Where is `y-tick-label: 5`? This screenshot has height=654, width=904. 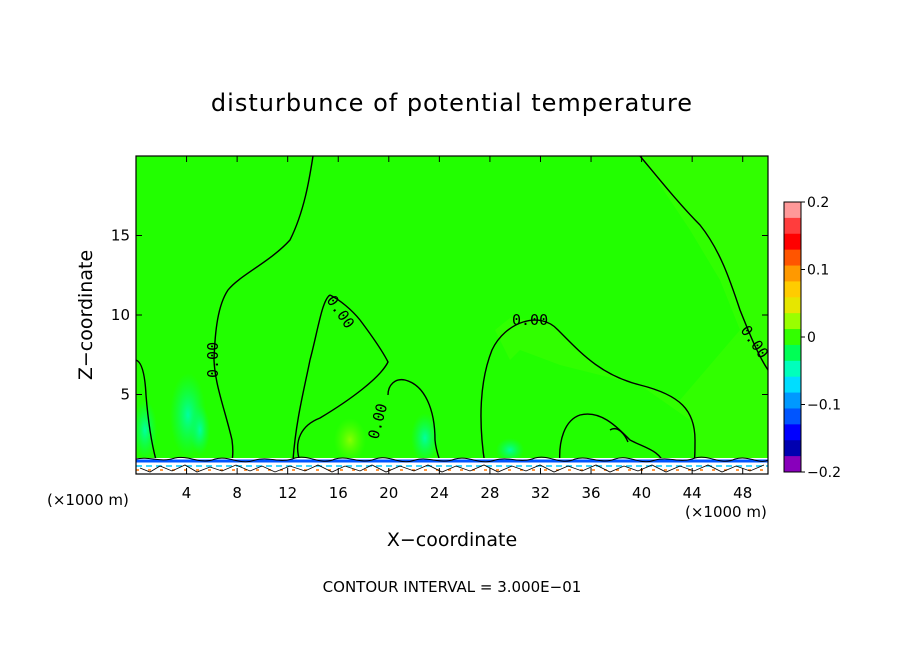
y-tick-label: 5 is located at coordinates (125, 395).